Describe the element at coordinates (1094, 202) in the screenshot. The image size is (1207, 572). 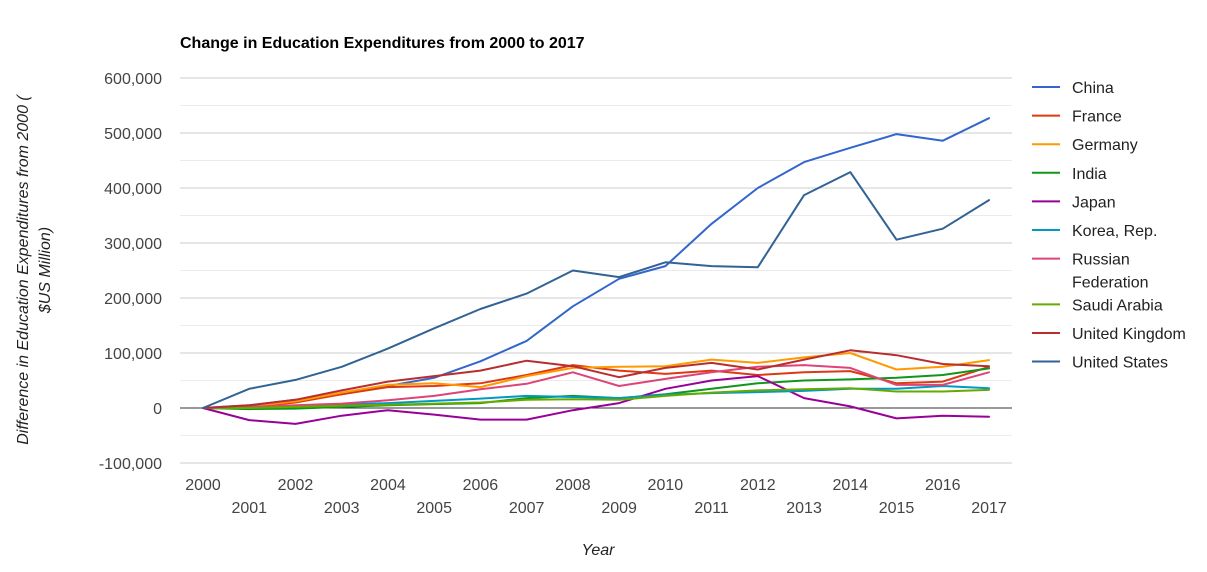
I see `legend-label: Japan` at that location.